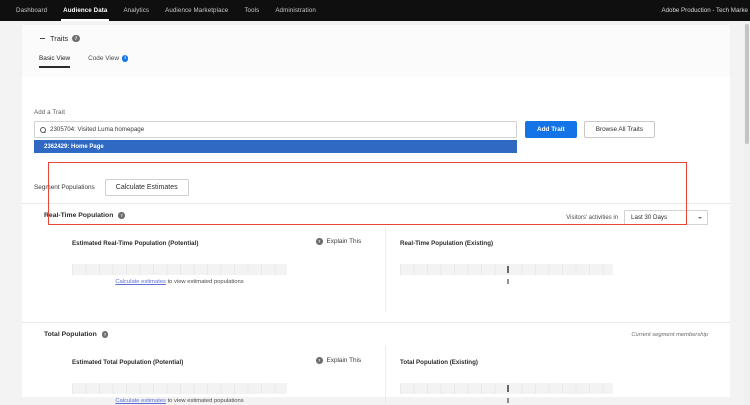 Image resolution: width=750 pixels, height=405 pixels. I want to click on explain-this-real-time: ? Explain This, so click(338, 241).